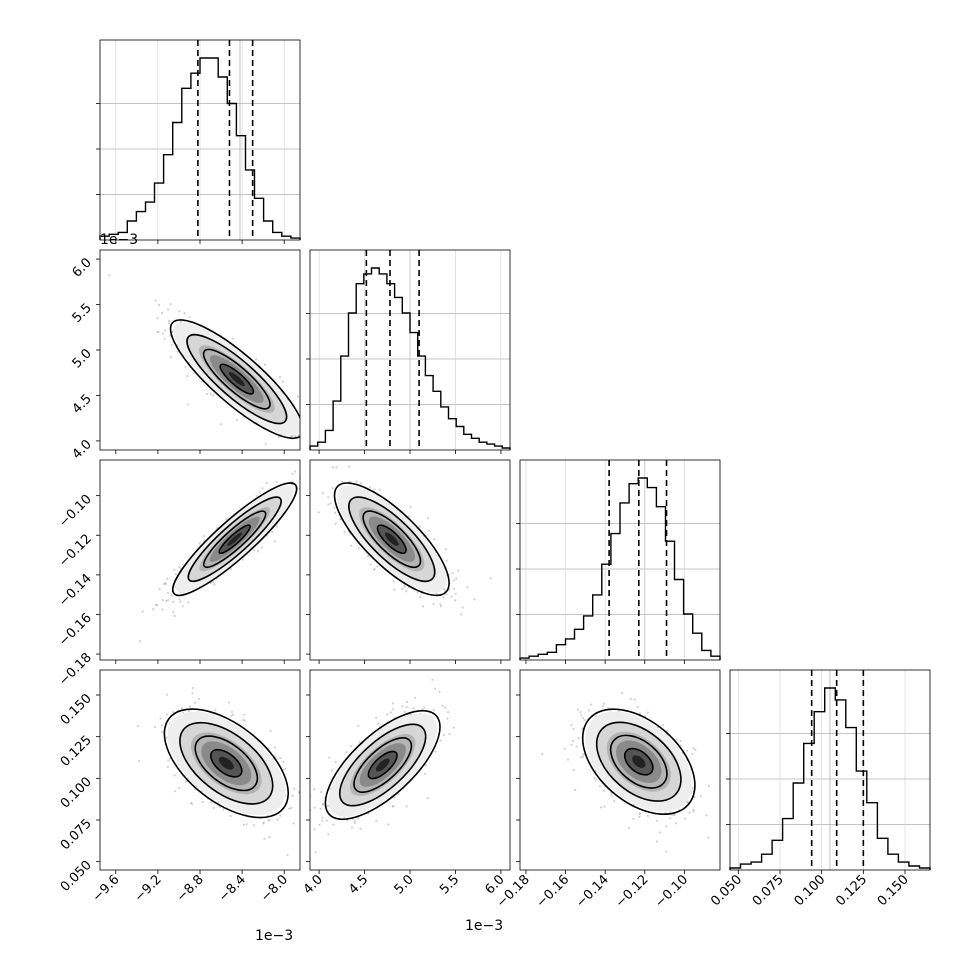 This screenshot has height=970, width=970. Describe the element at coordinates (76, 876) in the screenshot. I see `y-tick-label: 0.050` at that location.